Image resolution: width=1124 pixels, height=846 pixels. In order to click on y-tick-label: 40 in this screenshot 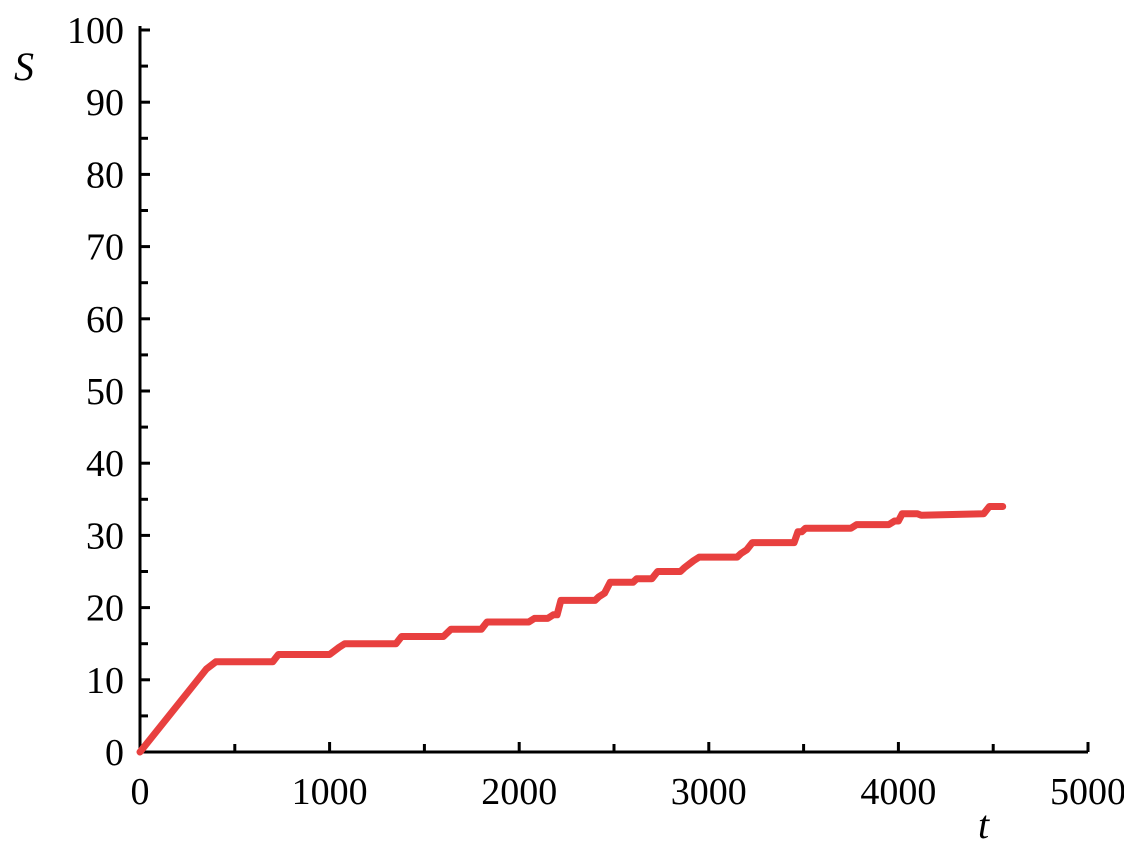, I will do `click(105, 464)`.